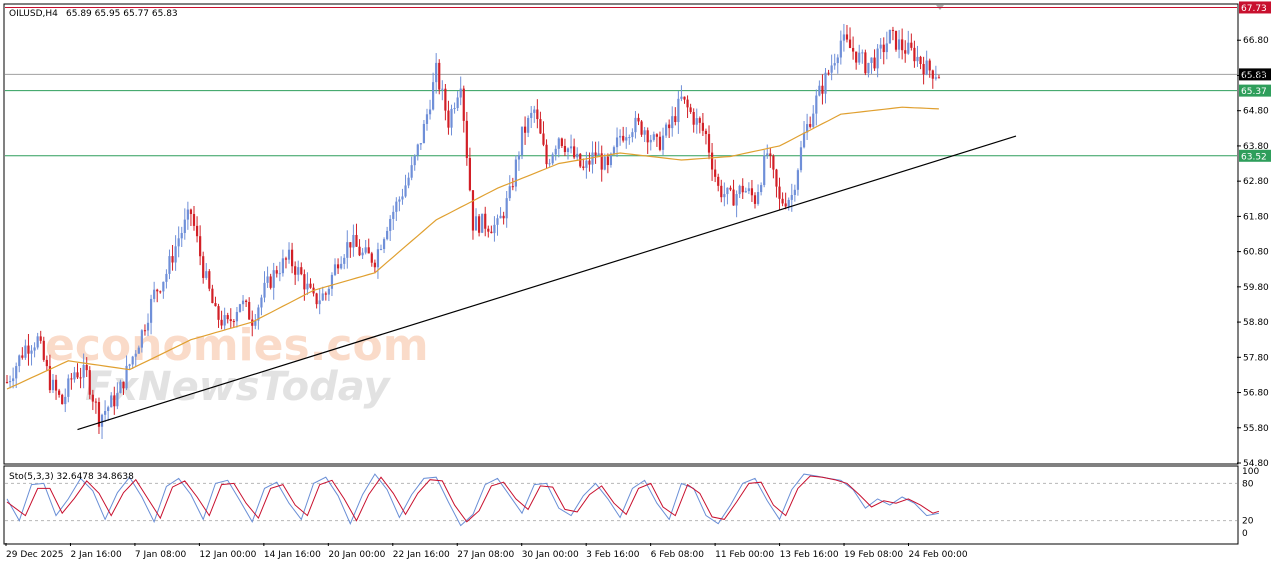 This screenshot has width=1280, height=567. What do you see at coordinates (33, 14) in the screenshot?
I see `symbol-title: OILUSD,H4` at bounding box center [33, 14].